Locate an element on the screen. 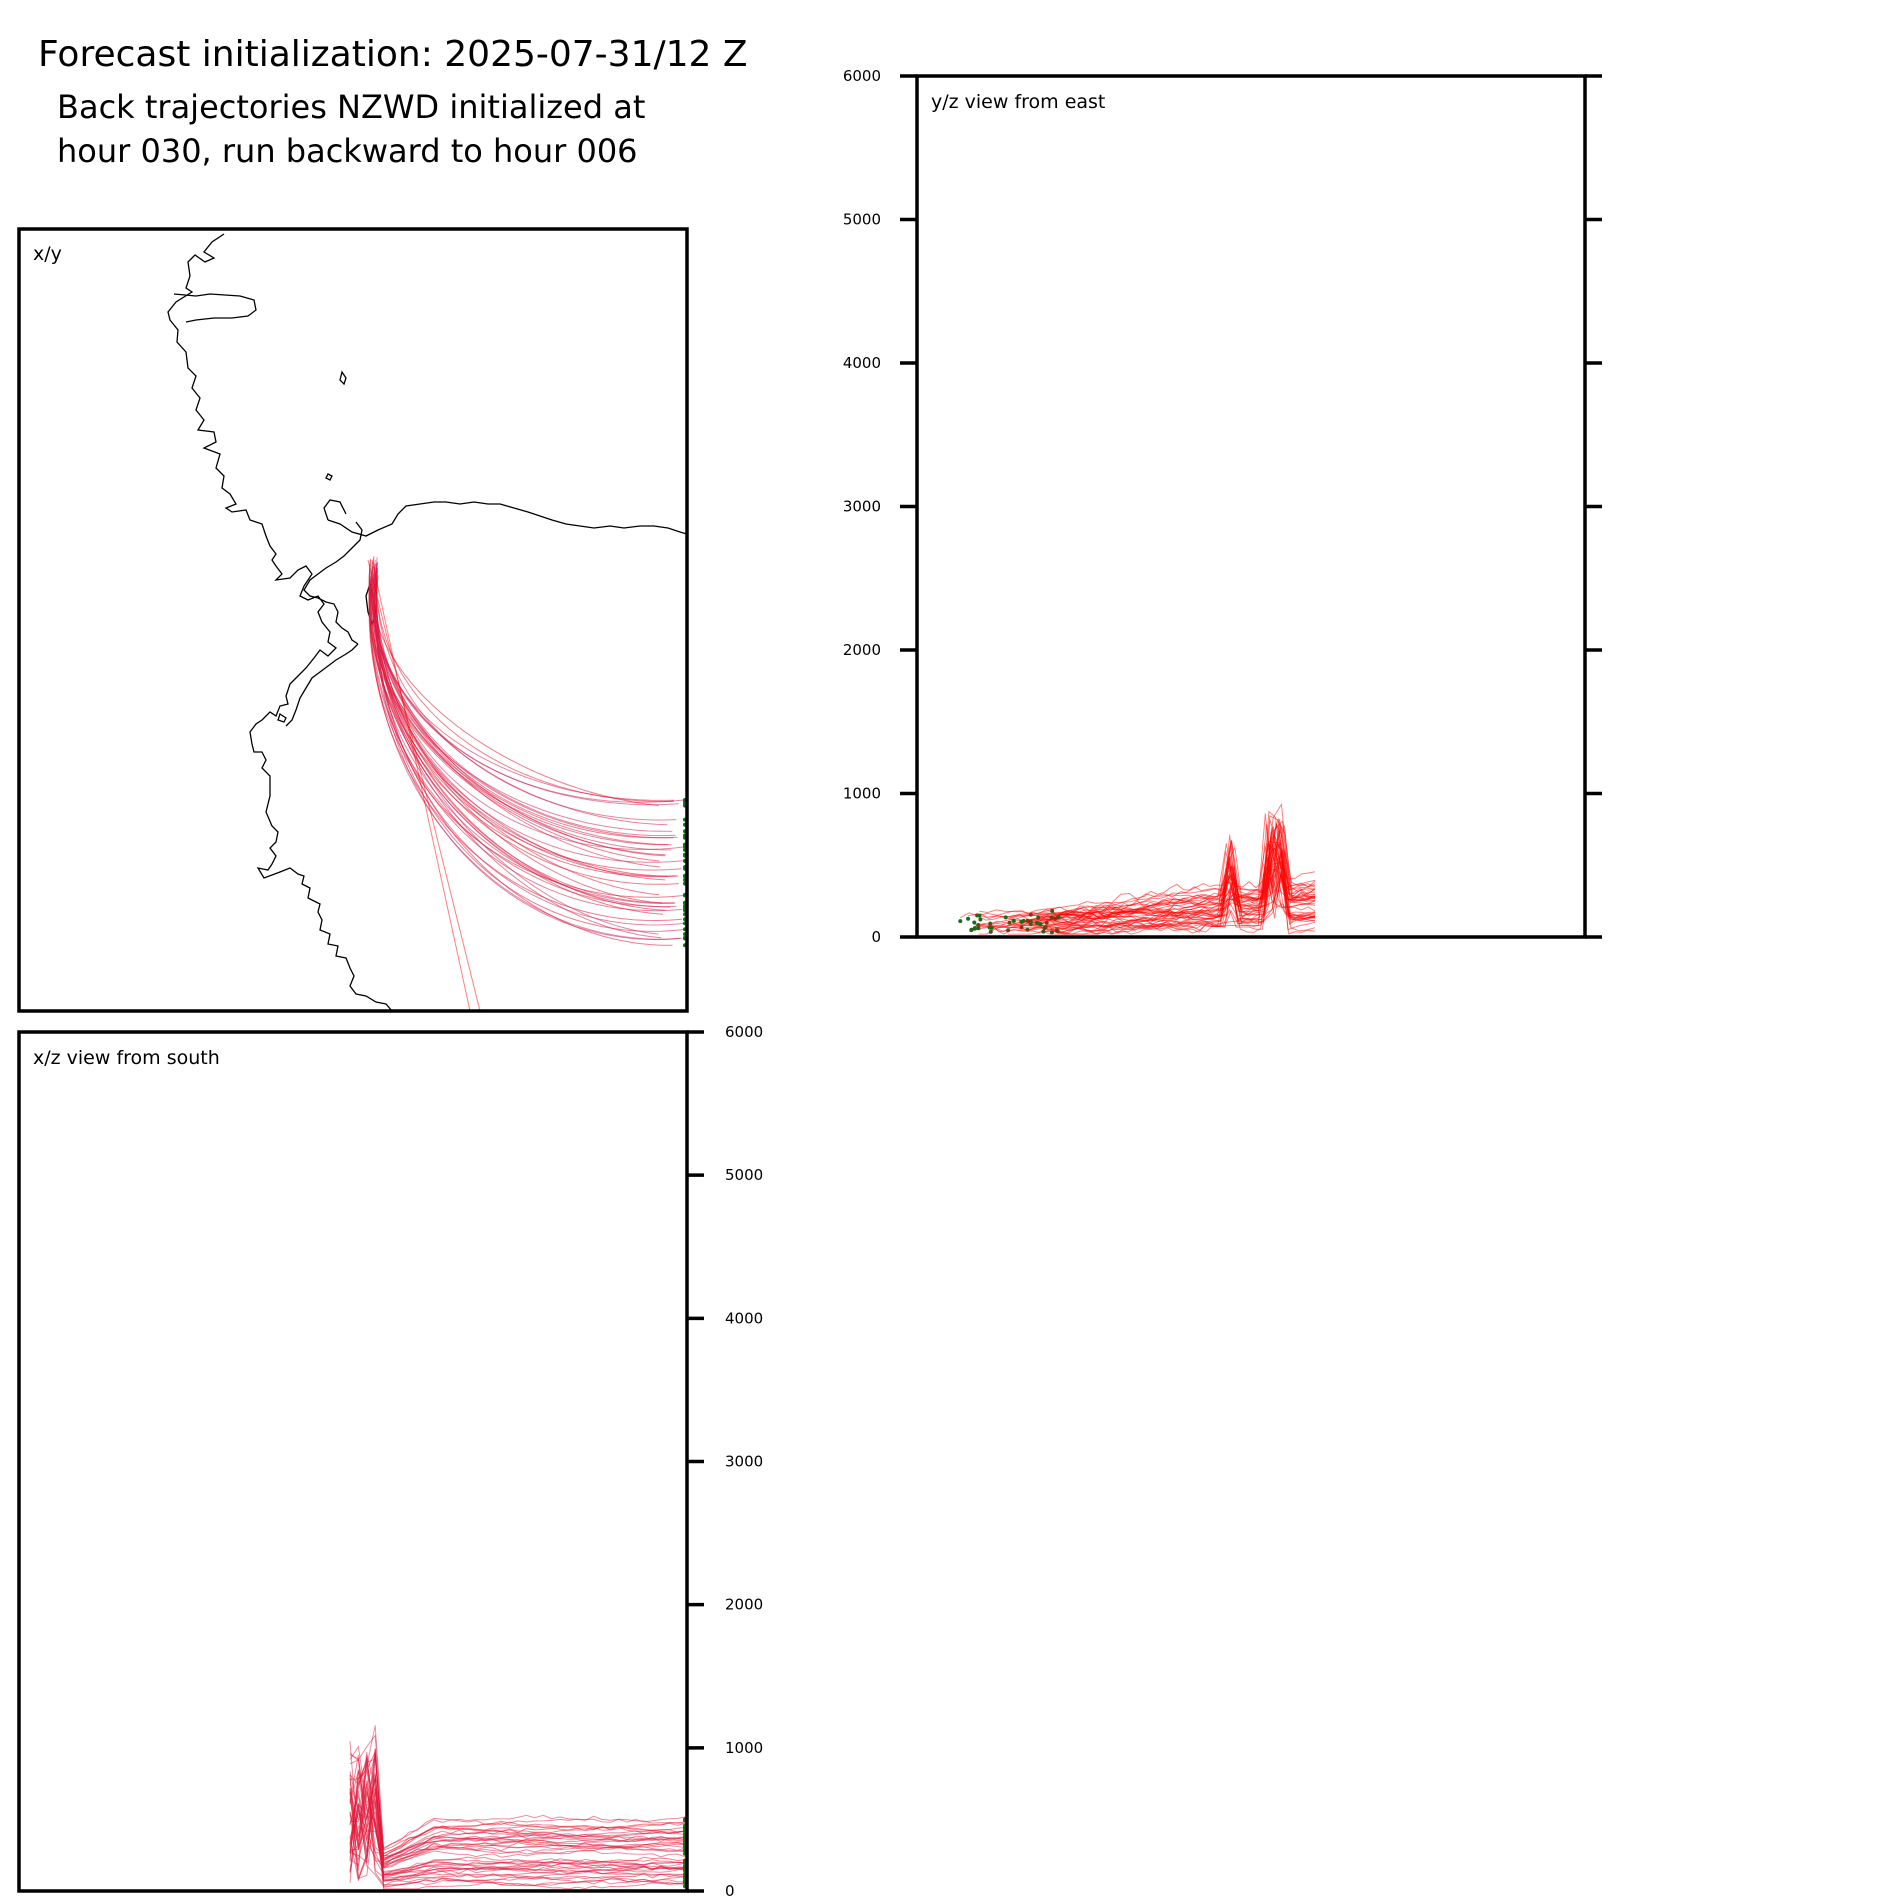 The image size is (1900, 1900). panel-xy-frame is located at coordinates (353, 620).